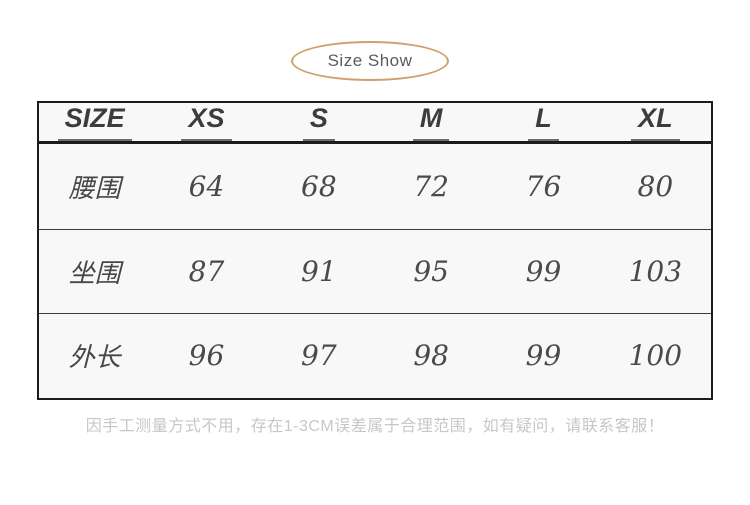 Image resolution: width=750 pixels, height=505 pixels. What do you see at coordinates (431, 356) in the screenshot?
I see `cell-outer-length-m: 98` at bounding box center [431, 356].